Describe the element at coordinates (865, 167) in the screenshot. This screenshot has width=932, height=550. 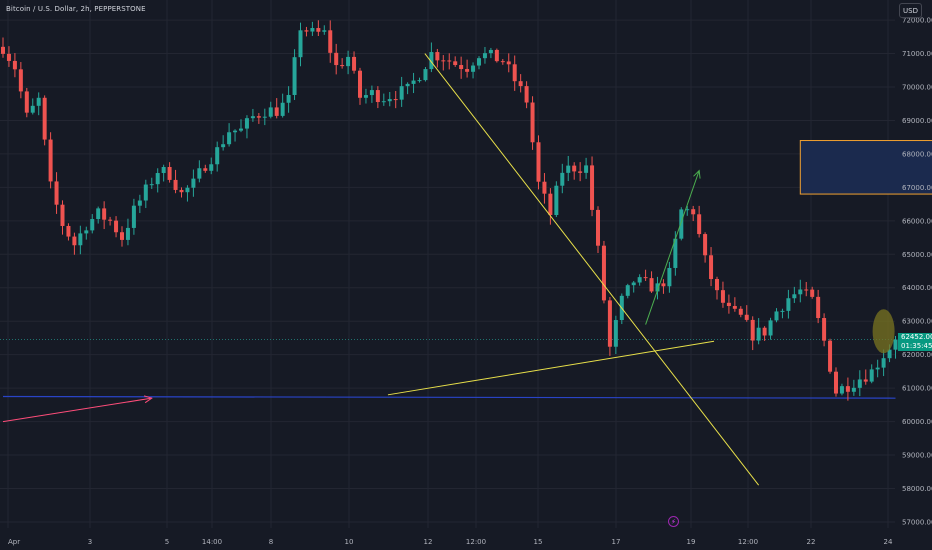
I see `target-zone-box` at that location.